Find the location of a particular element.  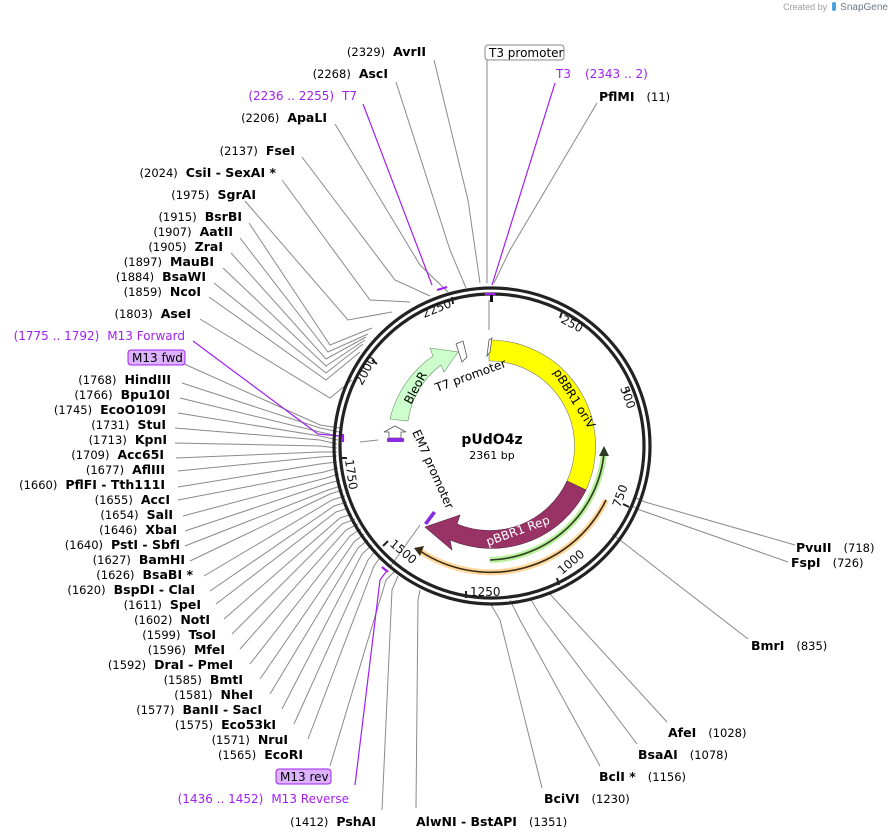

t3-promoter-box: T3 promoter is located at coordinates (524, 52).